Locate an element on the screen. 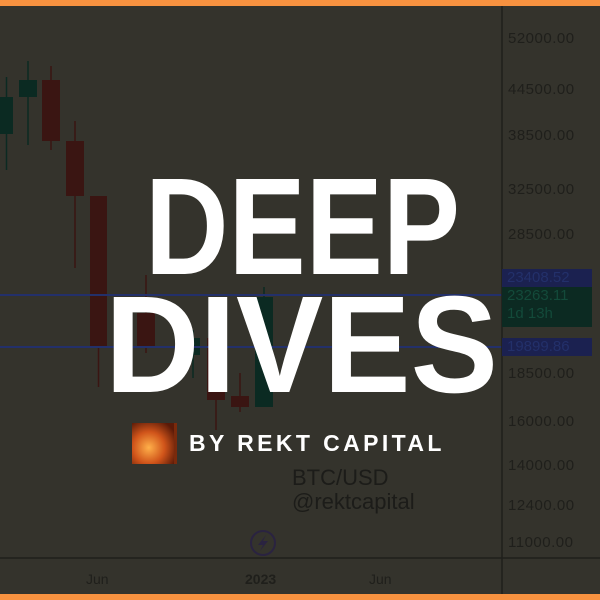 The height and width of the screenshot is (600, 600). watermark-pair: BTC/USD is located at coordinates (340, 477).